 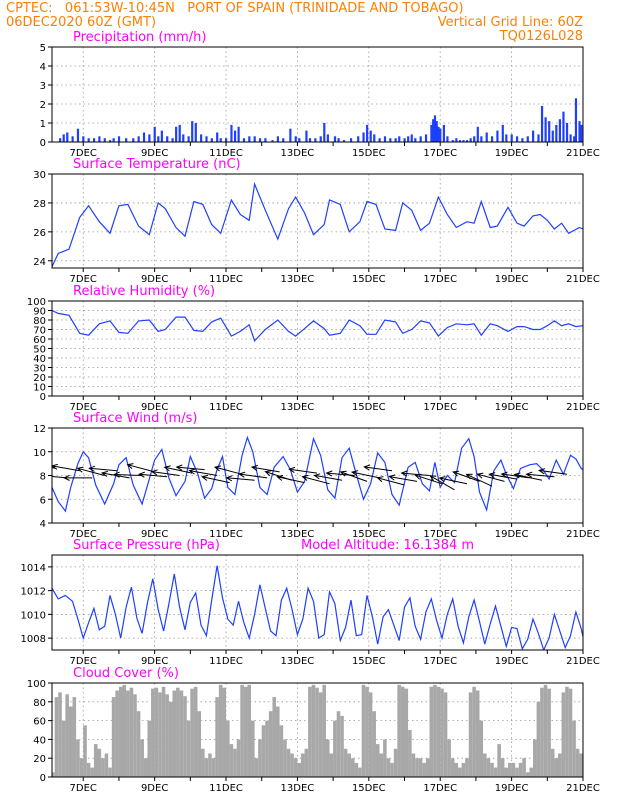 I want to click on humidity-ytick-label: 100, so click(x=36, y=302).